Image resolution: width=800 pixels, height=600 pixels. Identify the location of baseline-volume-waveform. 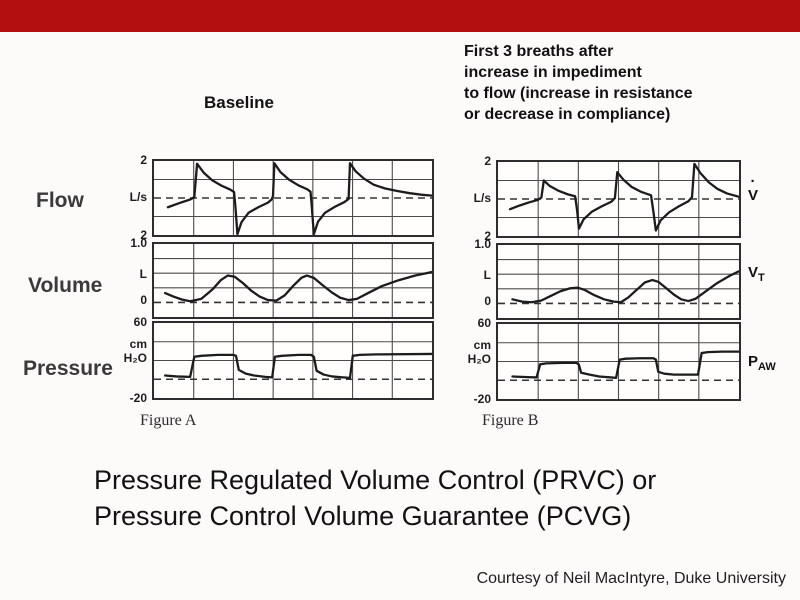
(293, 280).